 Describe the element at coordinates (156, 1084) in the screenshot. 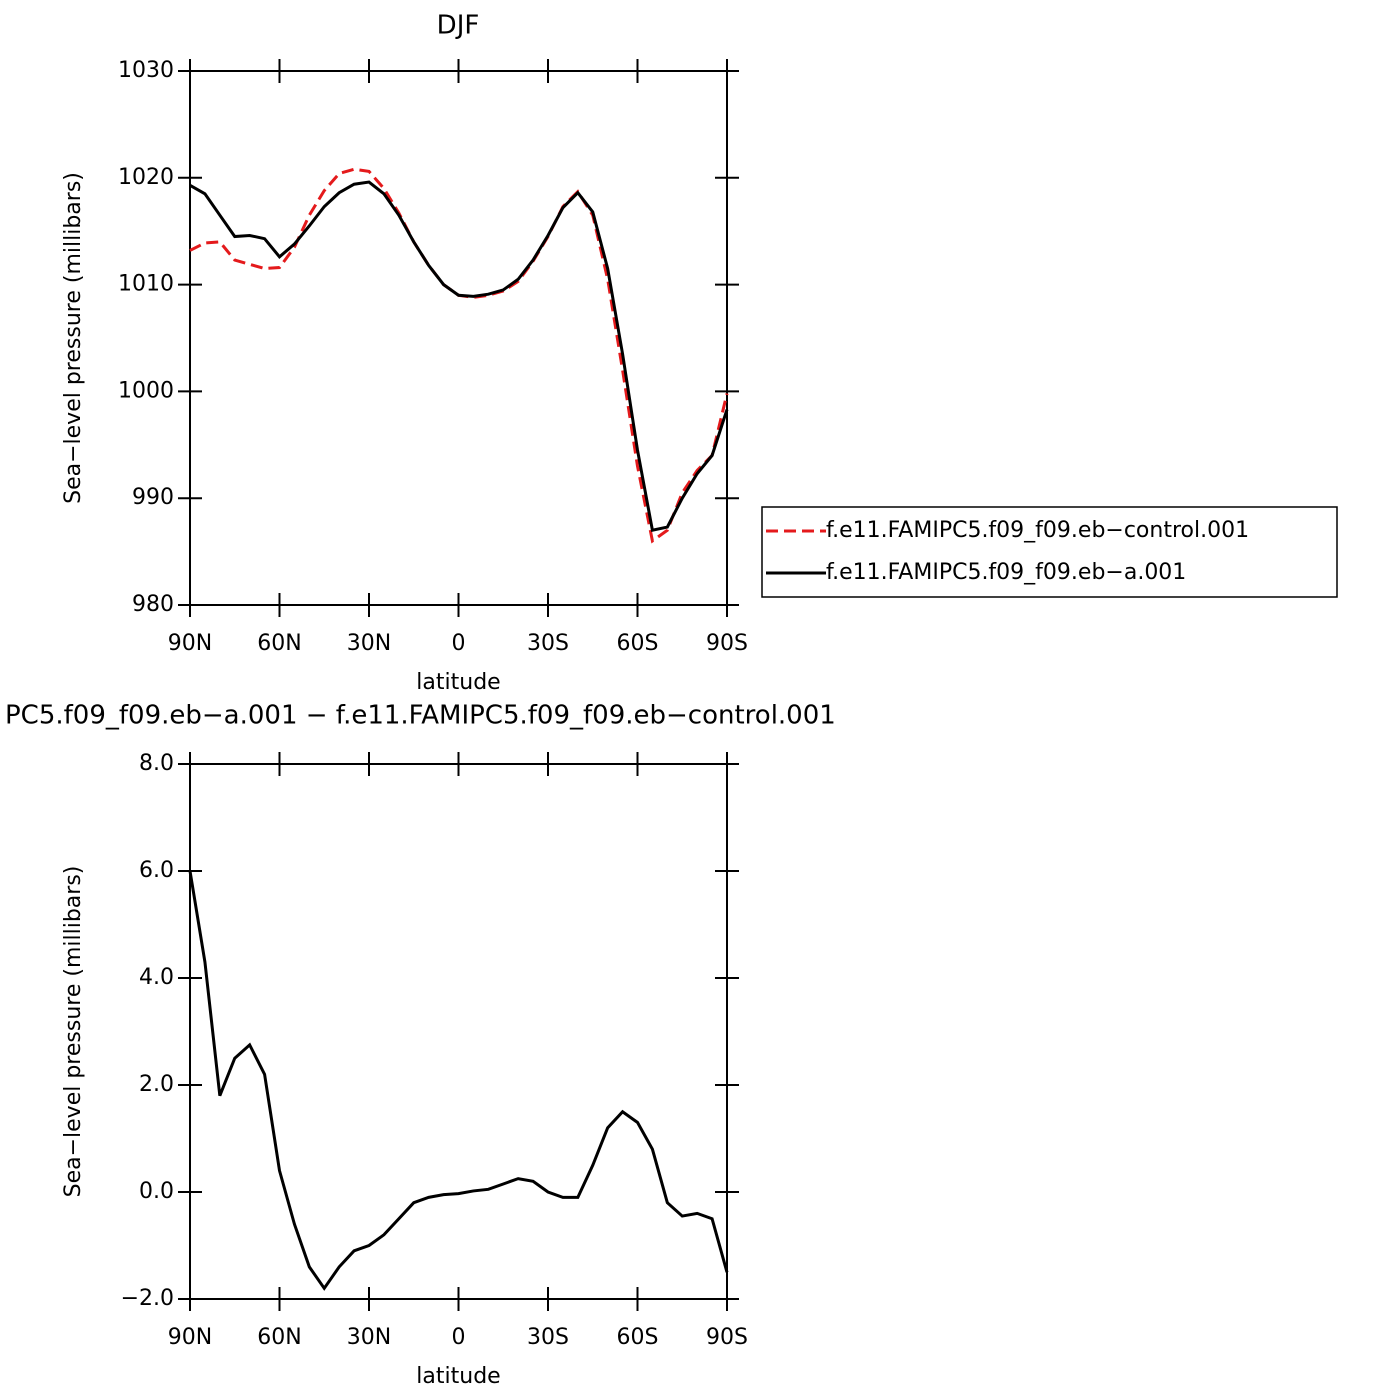

I see `y-tick-label: 2.0` at that location.